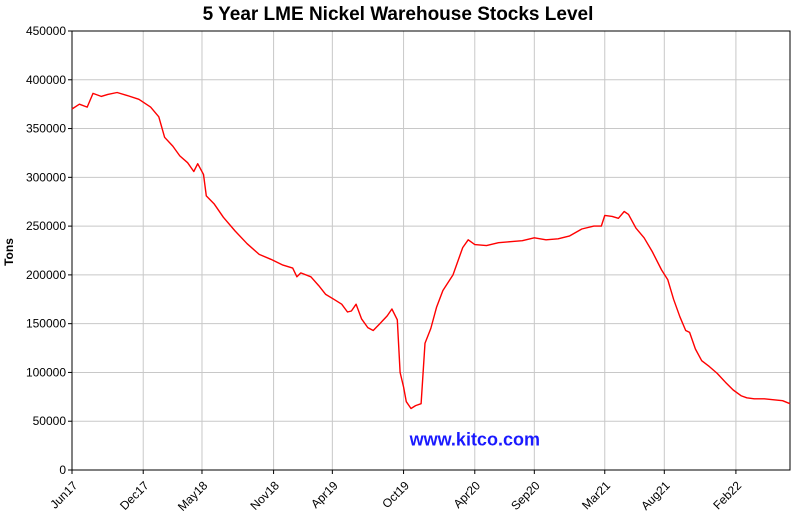 This screenshot has height=516, width=796. Describe the element at coordinates (467, 494) in the screenshot. I see `x-tick-label: Apr20` at that location.